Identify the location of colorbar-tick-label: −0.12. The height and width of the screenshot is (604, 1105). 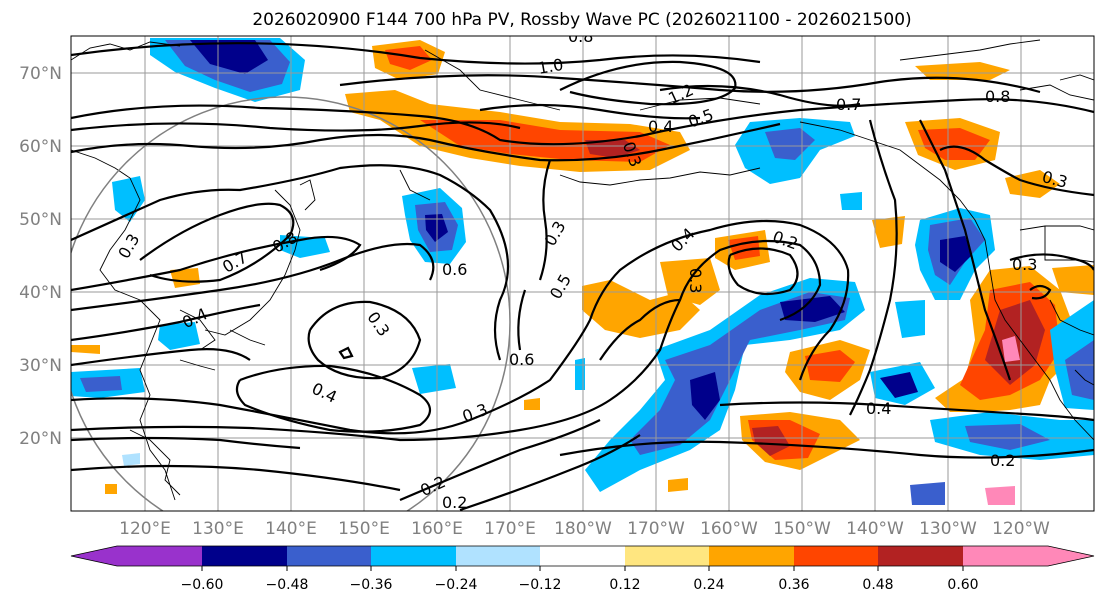
(540, 585).